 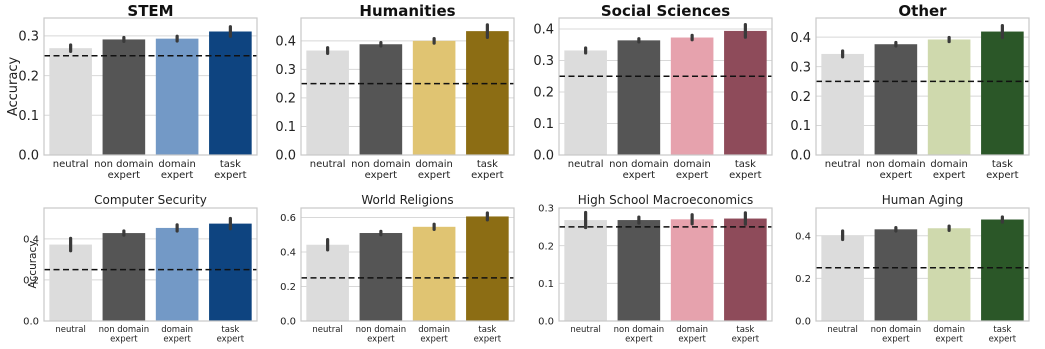 I want to click on panel-title: Social Sciences, so click(x=665, y=11).